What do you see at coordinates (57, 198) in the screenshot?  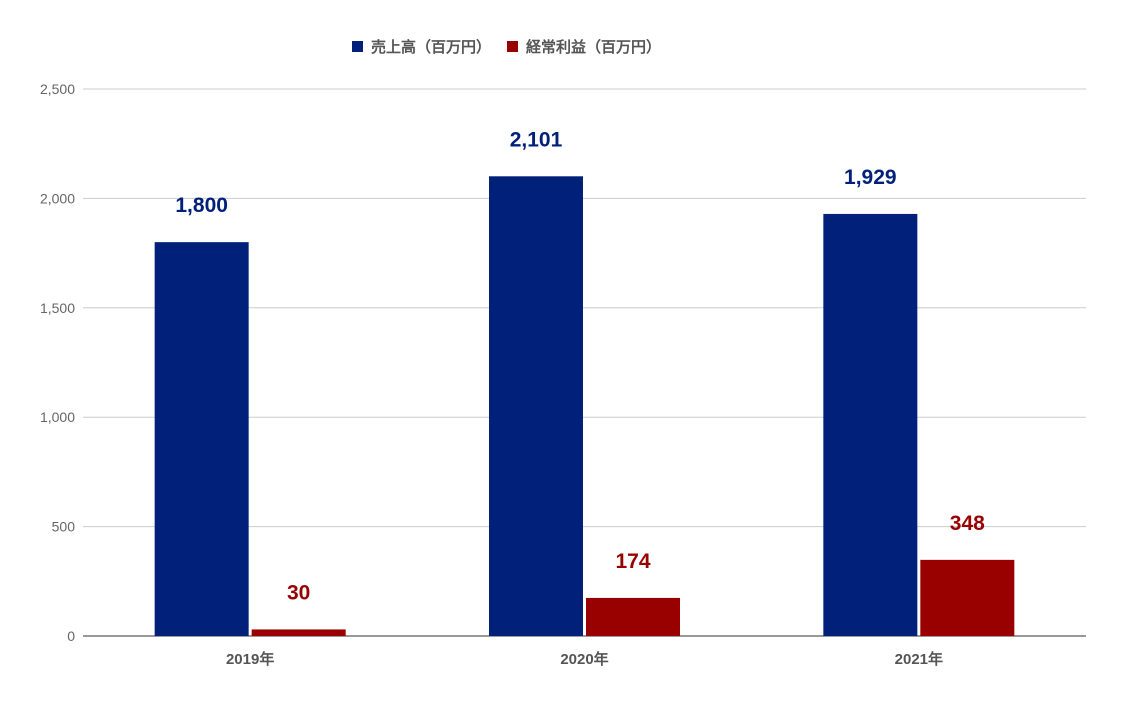 I see `y-tick-label: 2,000` at bounding box center [57, 198].